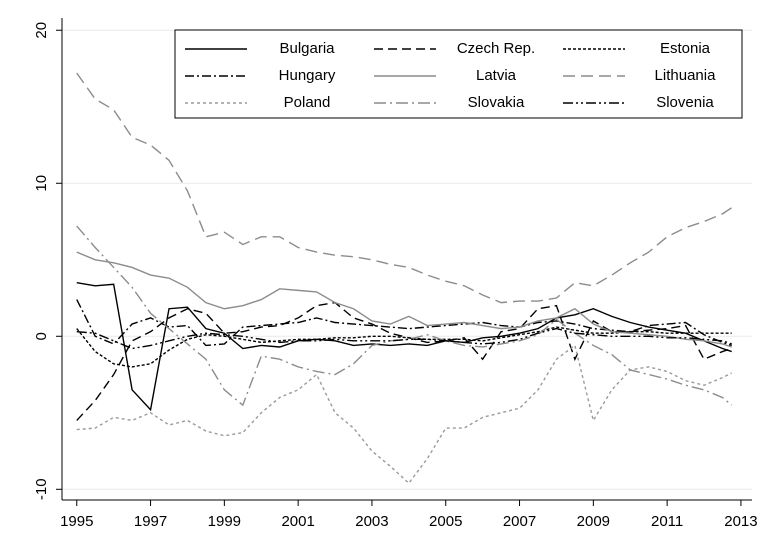 The height and width of the screenshot is (541, 771). I want to click on legend-label: Czech Rep., so click(496, 48).